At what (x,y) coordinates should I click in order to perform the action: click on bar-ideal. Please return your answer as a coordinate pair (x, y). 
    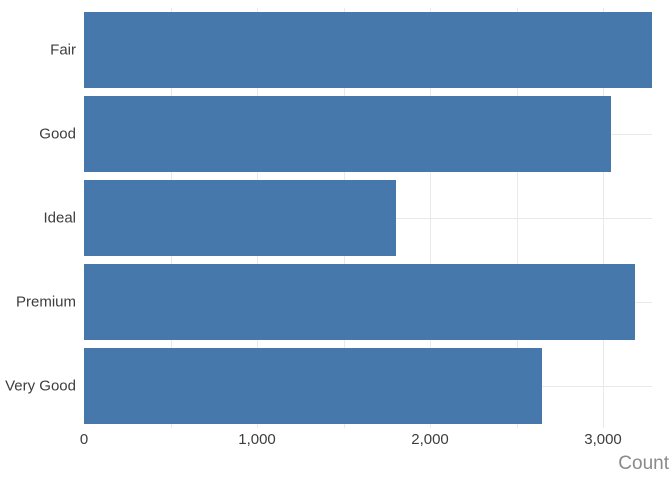
    Looking at the image, I should click on (240, 218).